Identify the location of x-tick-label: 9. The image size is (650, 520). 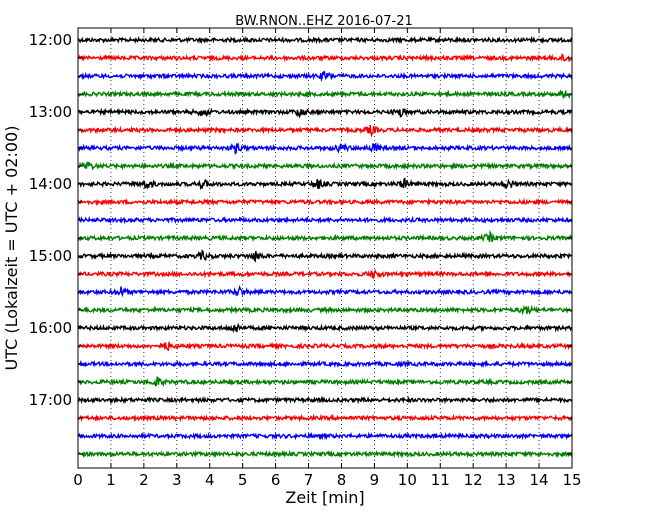
(375, 480).